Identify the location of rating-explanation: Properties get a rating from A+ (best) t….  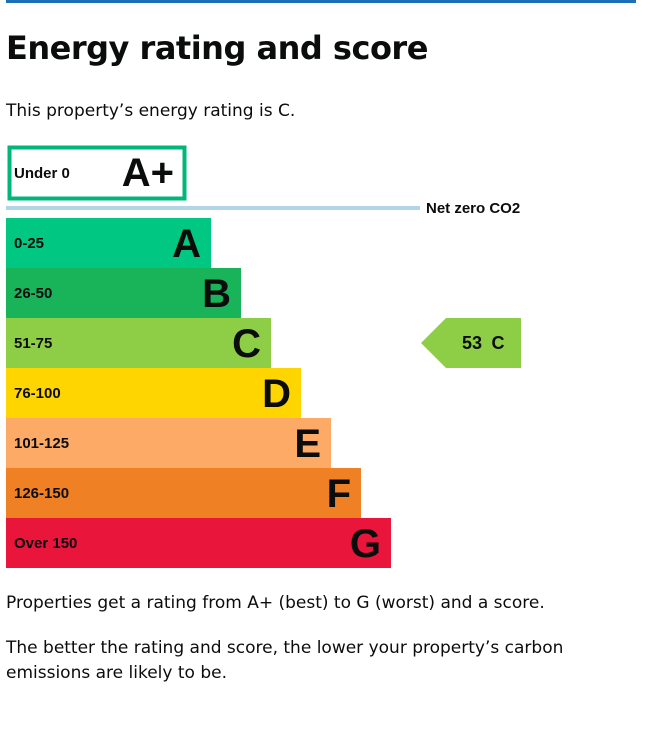
(275, 603).